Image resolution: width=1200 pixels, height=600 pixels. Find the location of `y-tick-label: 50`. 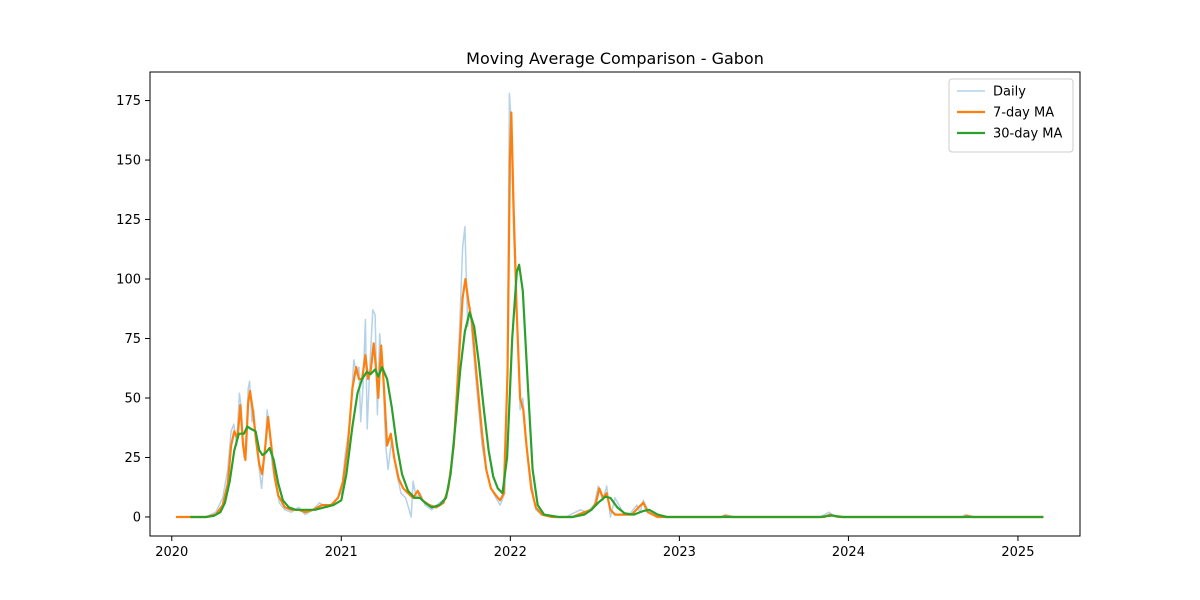

y-tick-label: 50 is located at coordinates (132, 398).